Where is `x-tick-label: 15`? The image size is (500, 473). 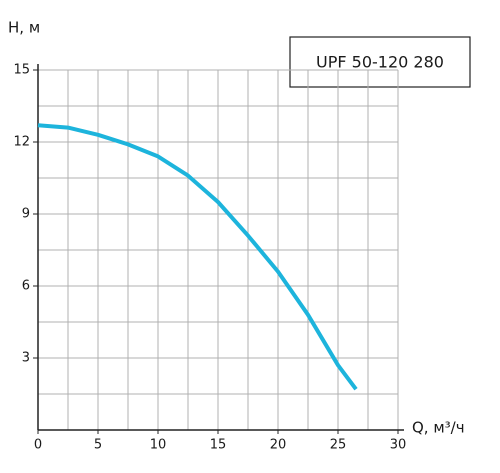 x-tick-label: 15 is located at coordinates (218, 445).